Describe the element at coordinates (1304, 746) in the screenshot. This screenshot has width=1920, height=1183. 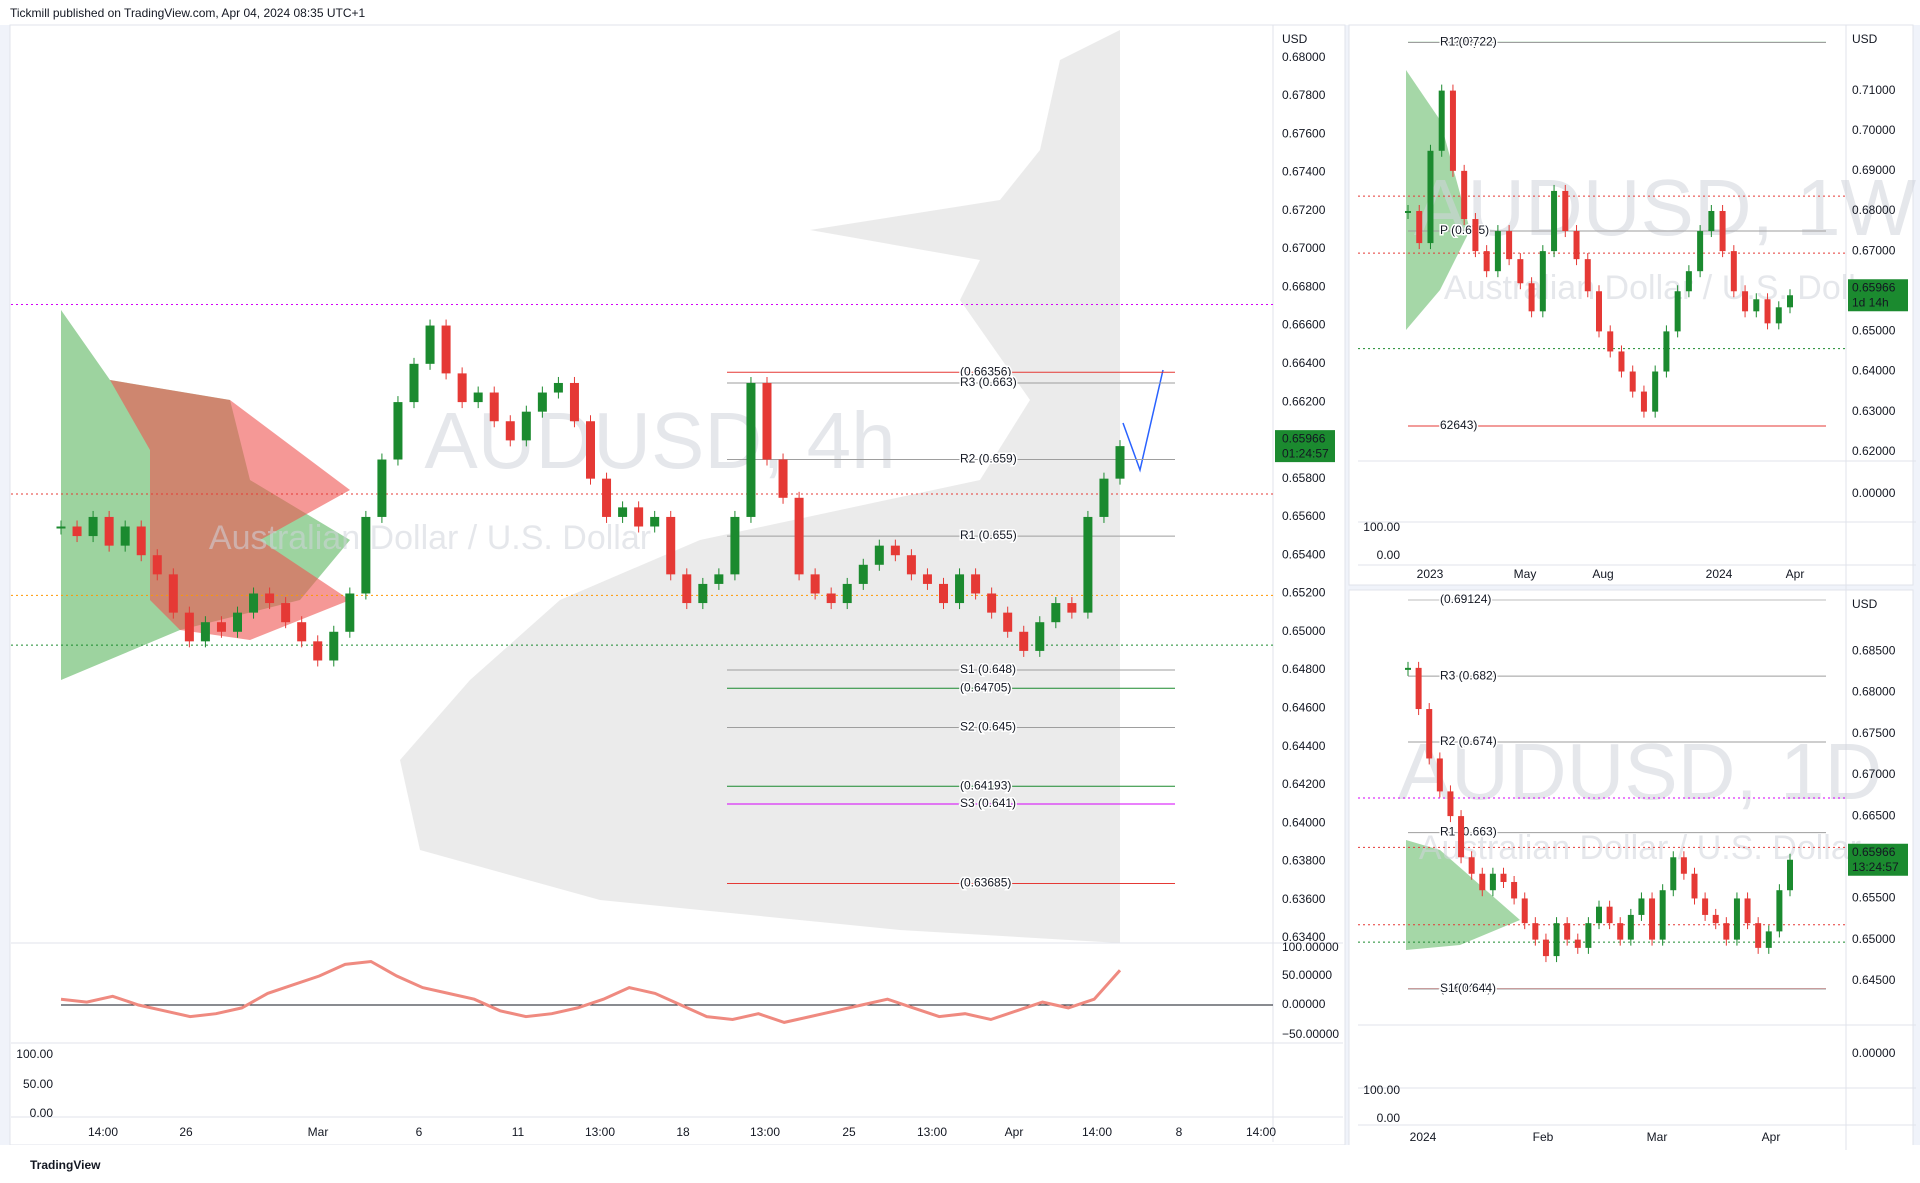
I see `price-label: 0.64400` at that location.